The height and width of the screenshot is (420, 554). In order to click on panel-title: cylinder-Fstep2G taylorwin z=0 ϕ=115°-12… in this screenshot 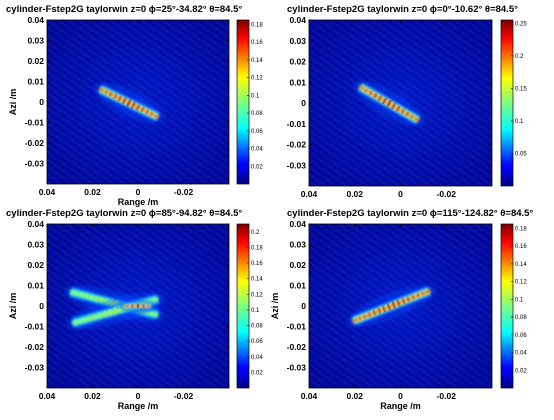, I will do `click(410, 213)`.